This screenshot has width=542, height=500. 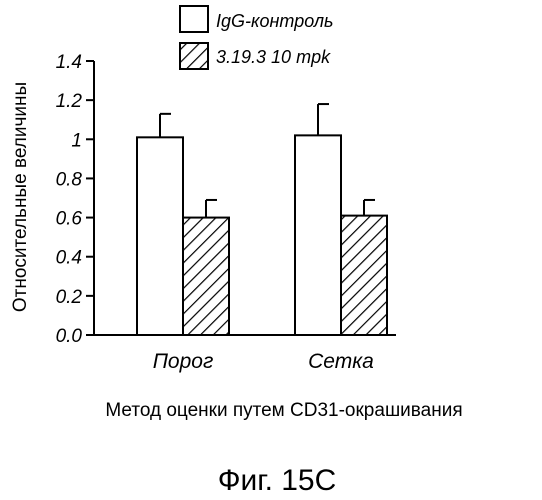 What do you see at coordinates (69, 219) in the screenshot?
I see `y-tick-label: 0.6` at bounding box center [69, 219].